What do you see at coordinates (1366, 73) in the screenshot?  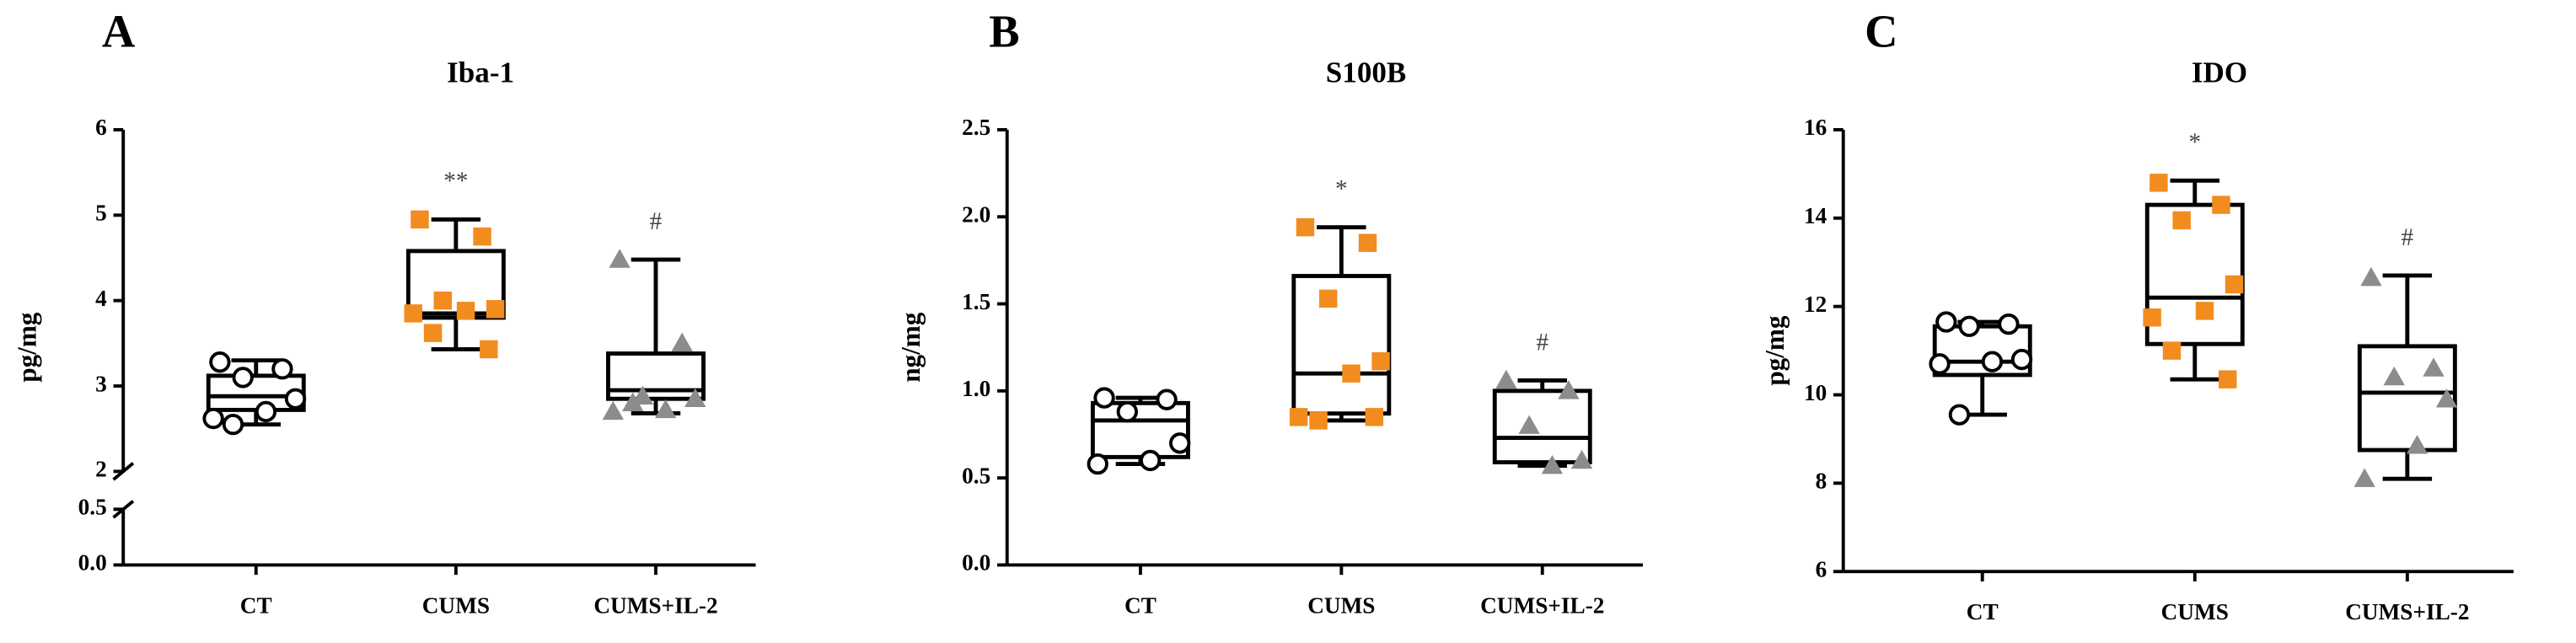 I see `chart-title: S100B` at bounding box center [1366, 73].